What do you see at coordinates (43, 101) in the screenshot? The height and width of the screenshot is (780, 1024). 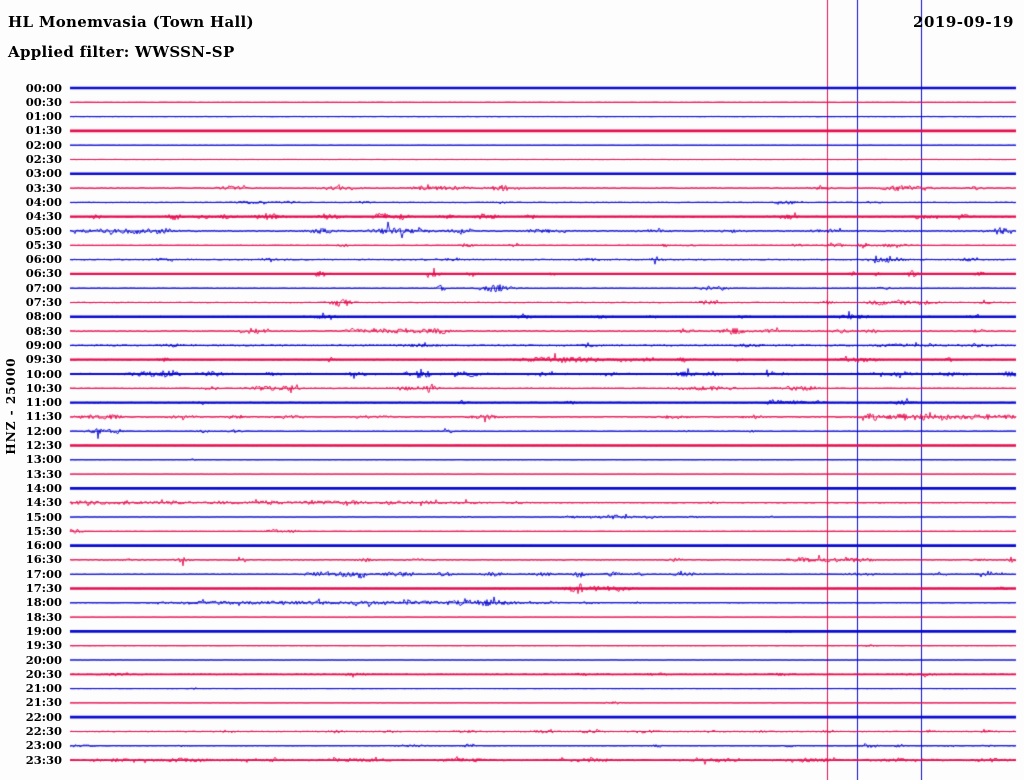 I see `time-label: 00:30` at bounding box center [43, 101].